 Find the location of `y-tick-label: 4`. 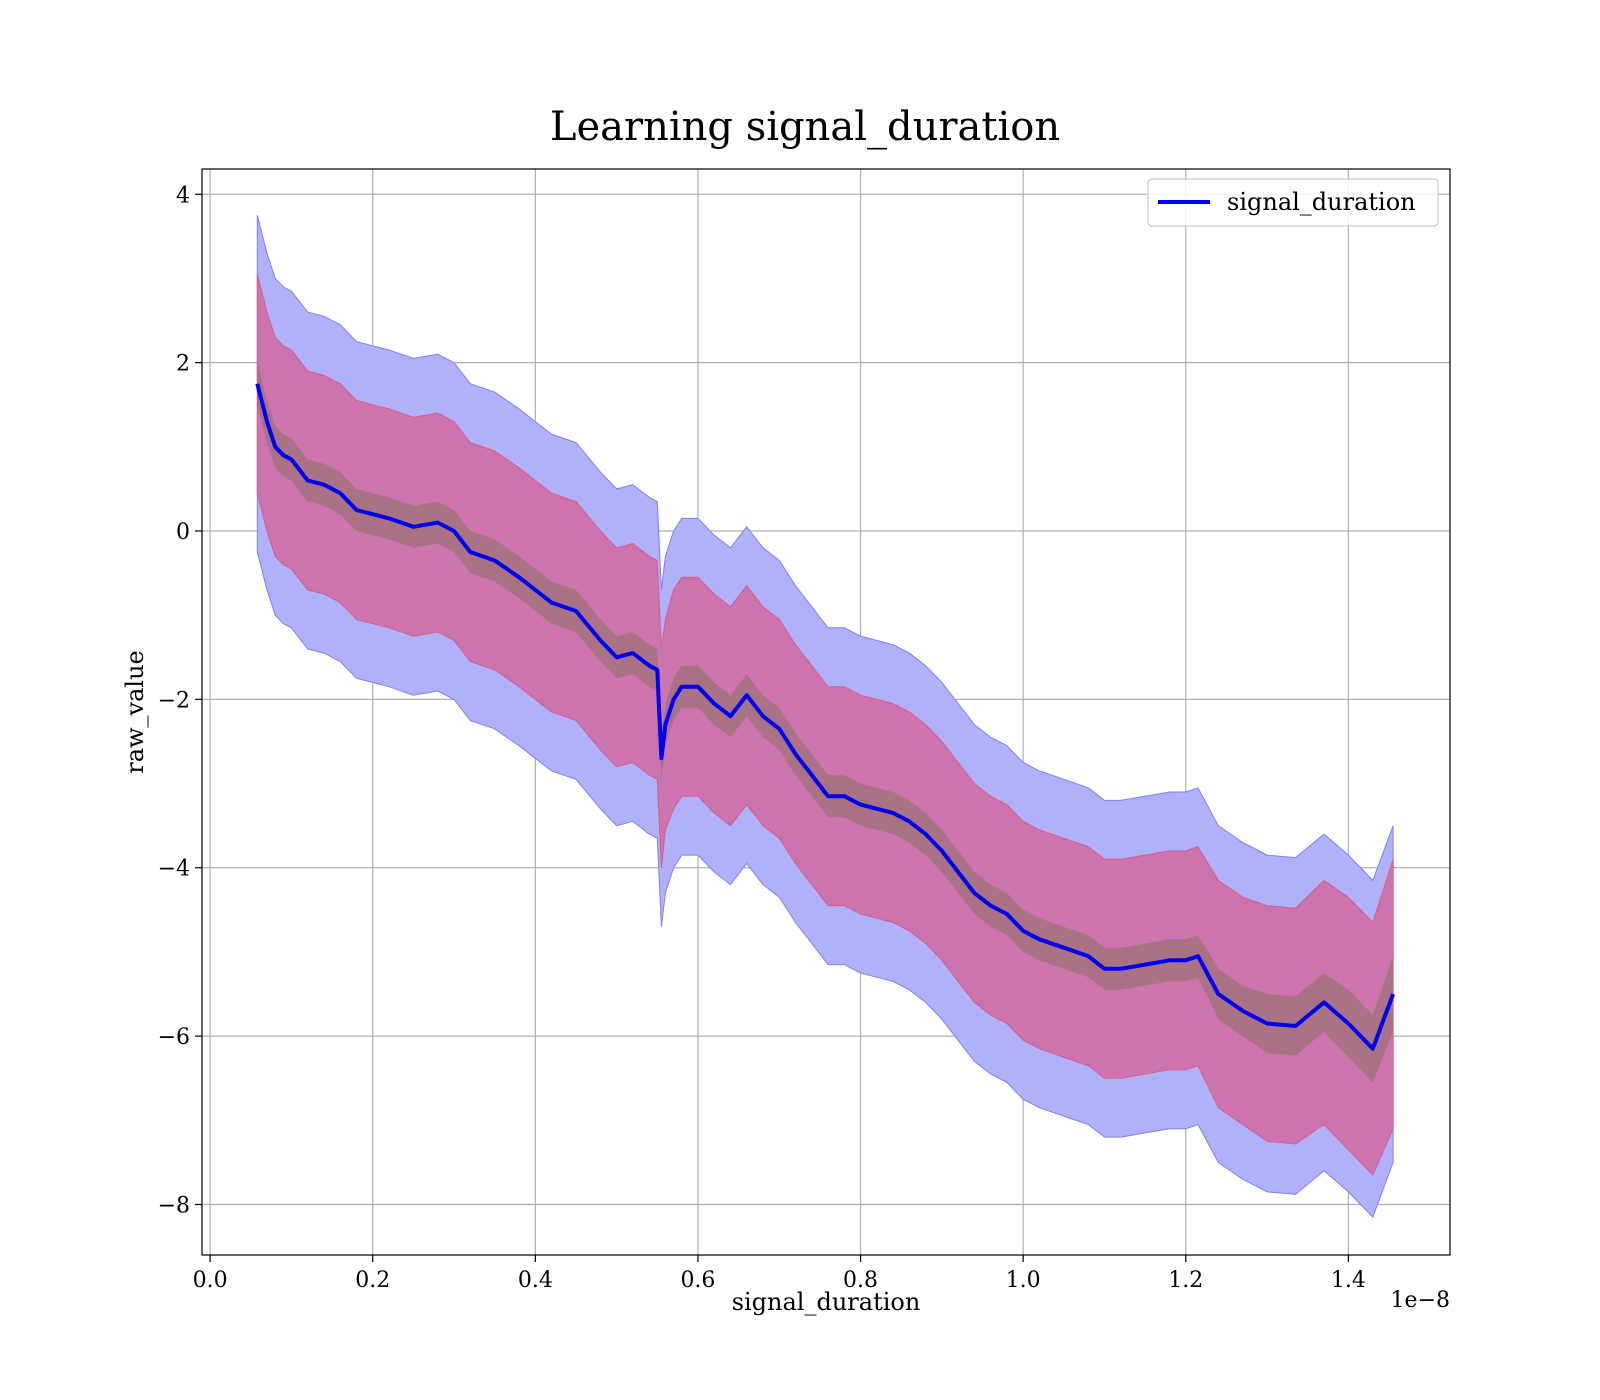

y-tick-label: 4 is located at coordinates (183, 195).